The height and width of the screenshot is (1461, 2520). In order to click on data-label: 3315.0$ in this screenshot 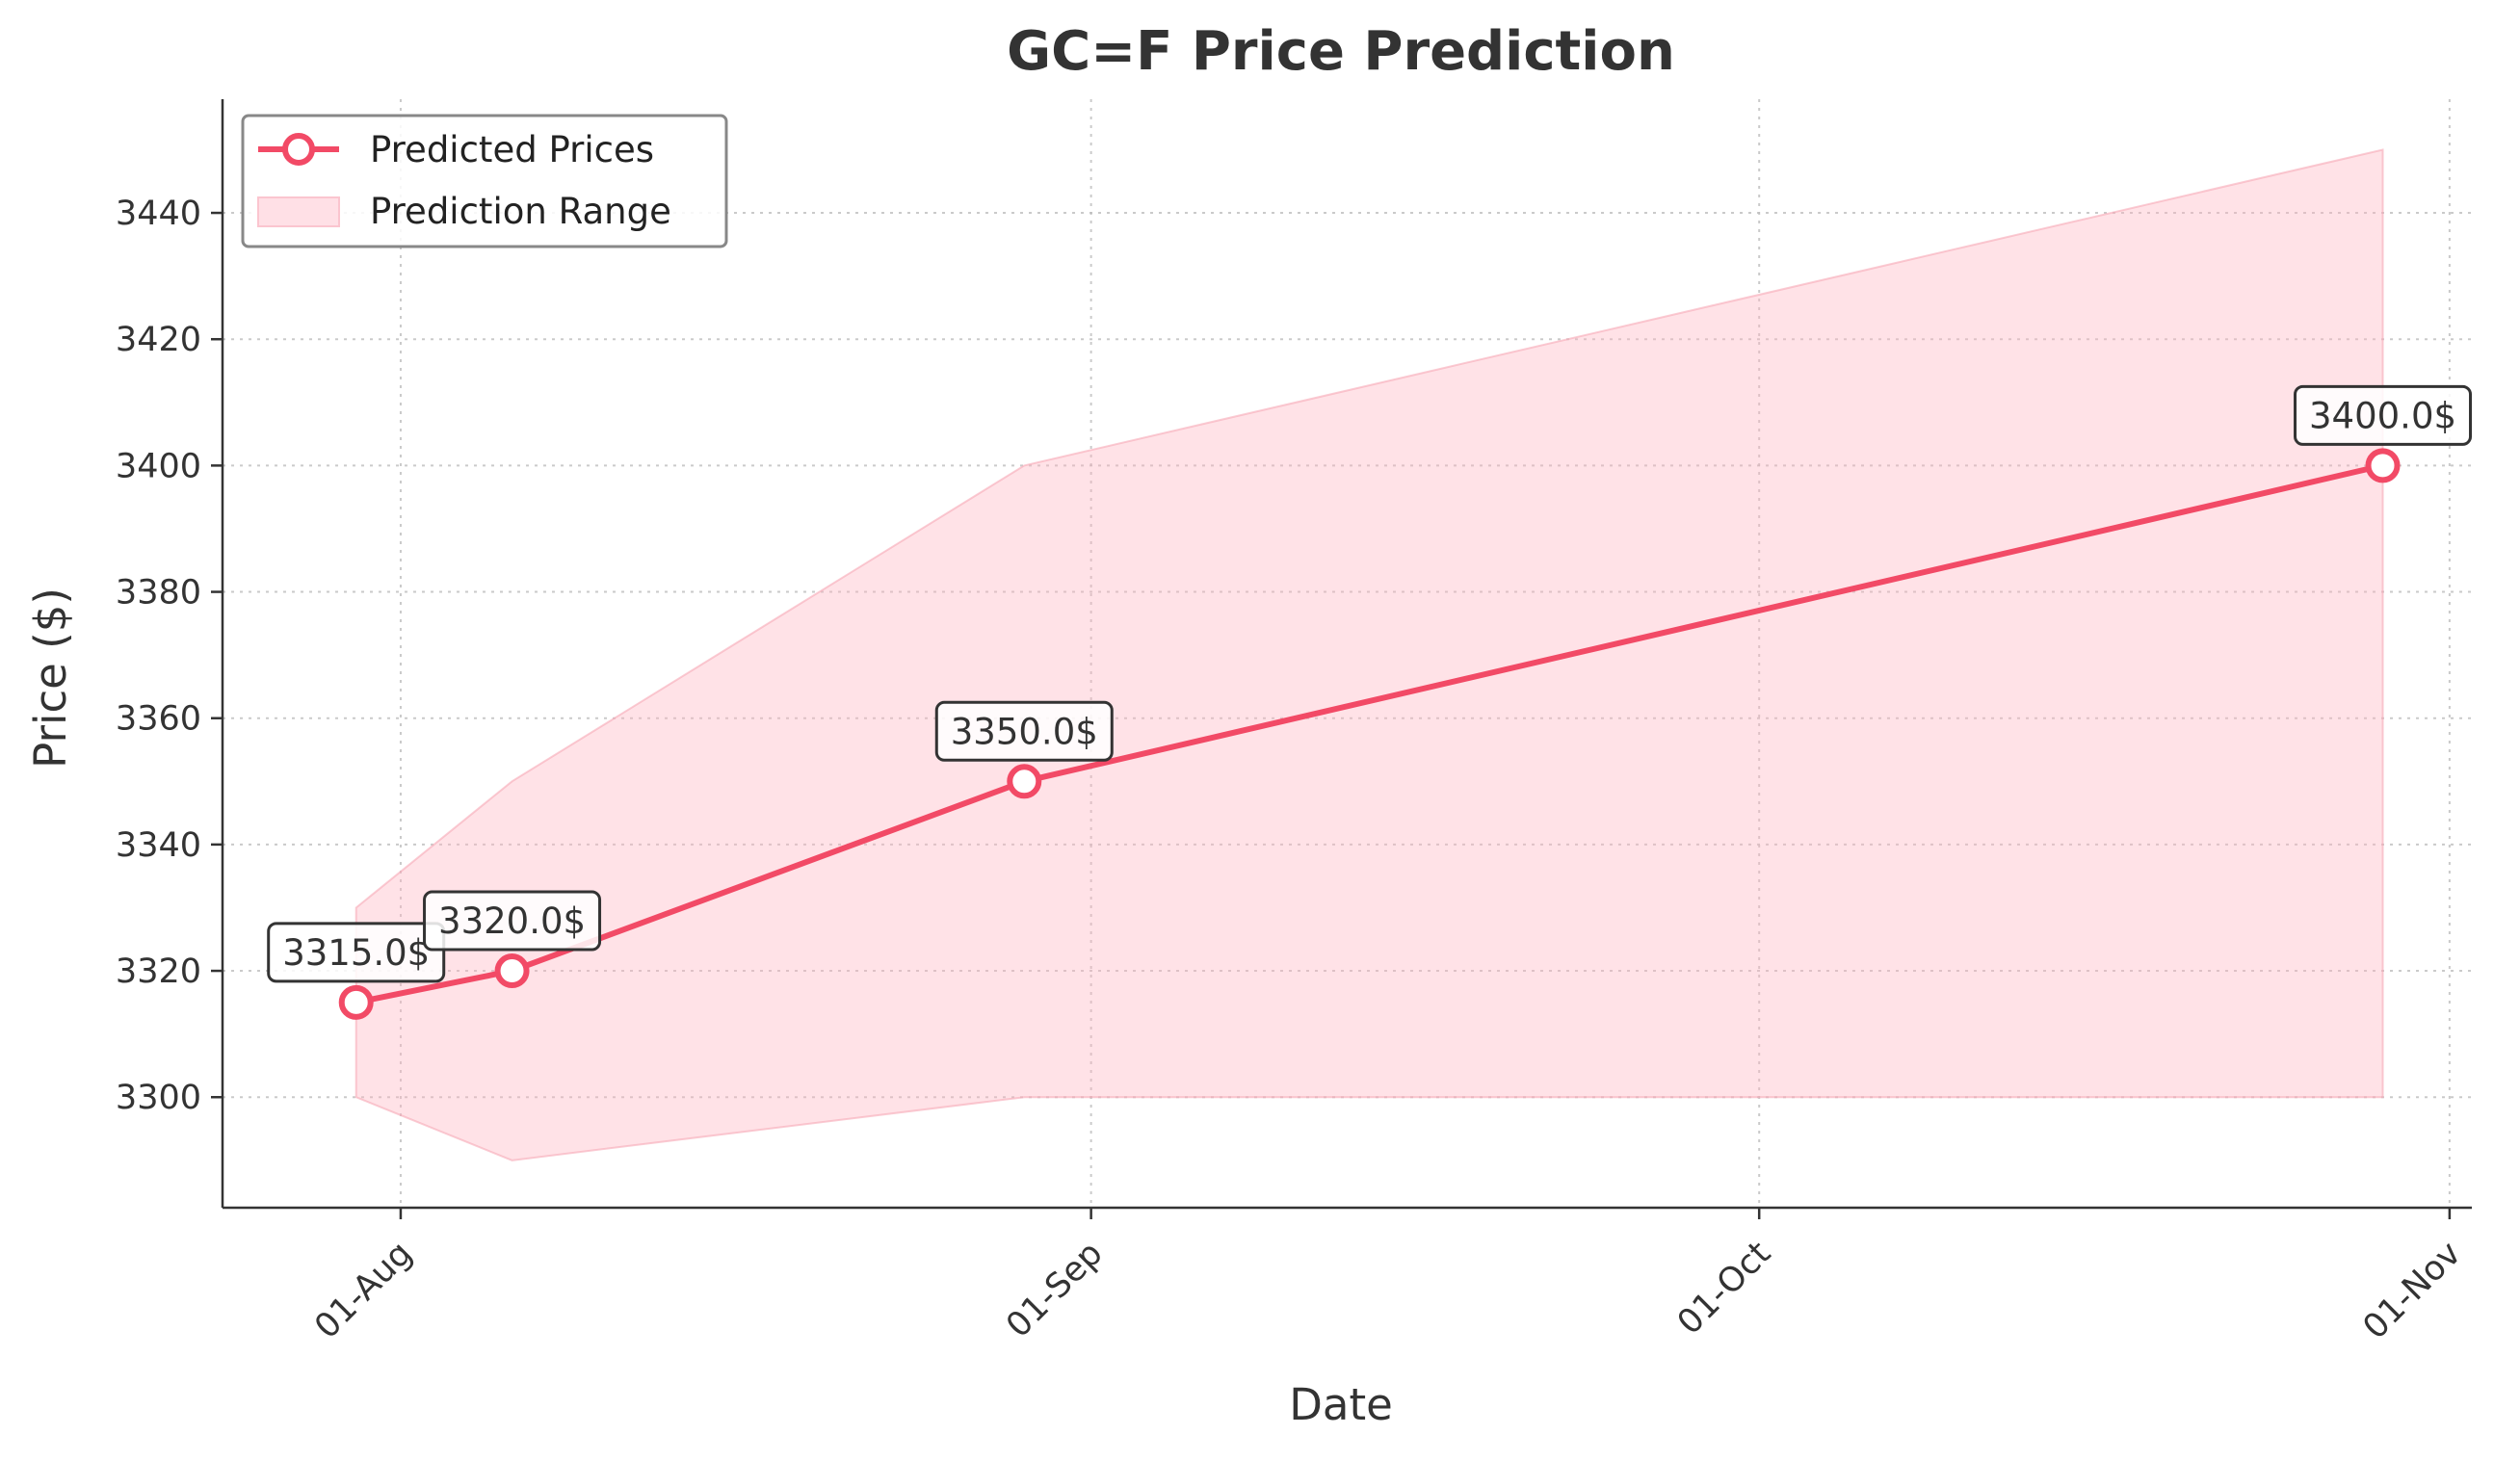, I will do `click(356, 952)`.